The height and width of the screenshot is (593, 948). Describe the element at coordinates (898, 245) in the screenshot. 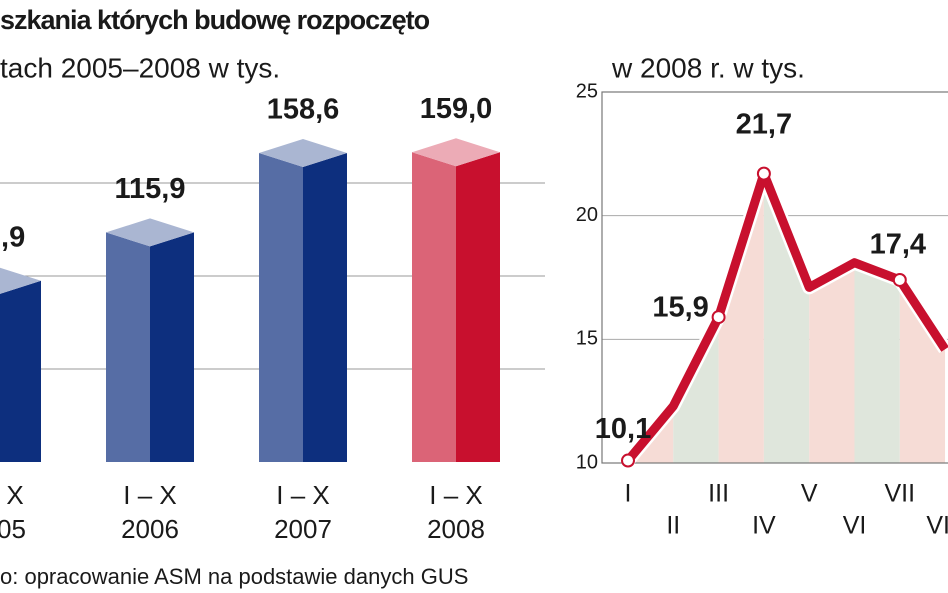

I see `value-label: 17,4` at that location.